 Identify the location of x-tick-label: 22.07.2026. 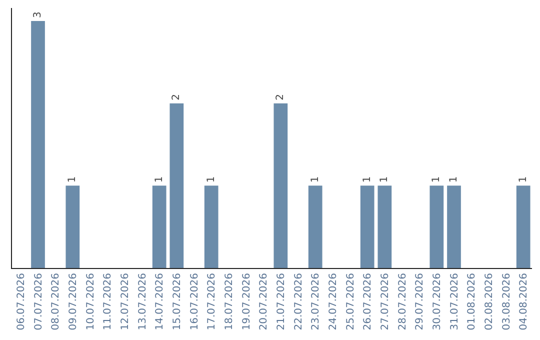
(298, 301).